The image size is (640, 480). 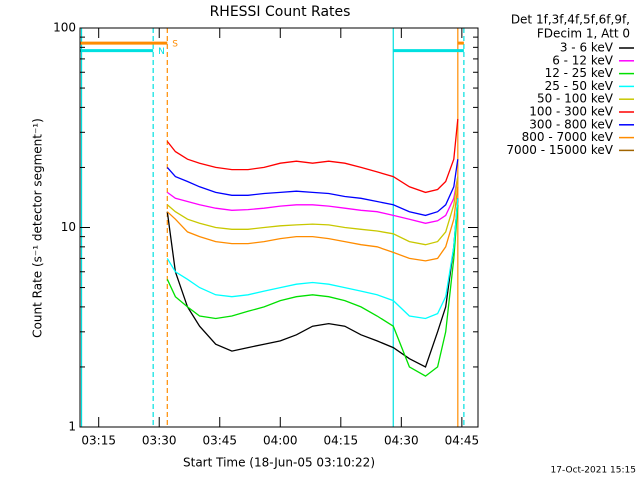 What do you see at coordinates (175, 45) in the screenshot?
I see `flag-label: S` at bounding box center [175, 45].